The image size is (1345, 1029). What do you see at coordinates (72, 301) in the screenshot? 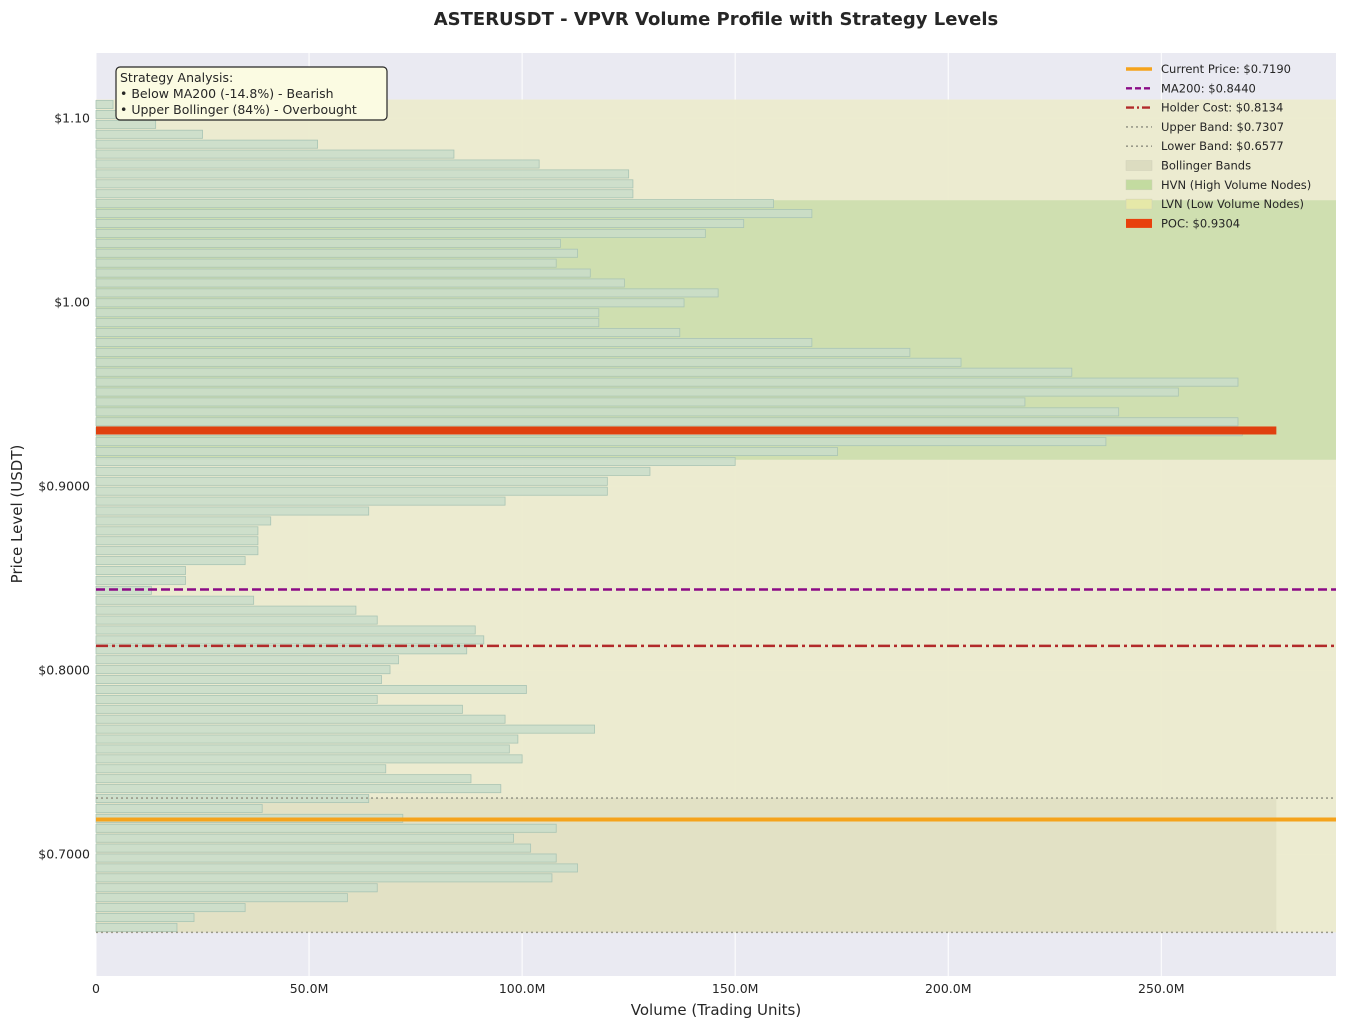
I see `y-tick-label: $1.00` at bounding box center [72, 301].